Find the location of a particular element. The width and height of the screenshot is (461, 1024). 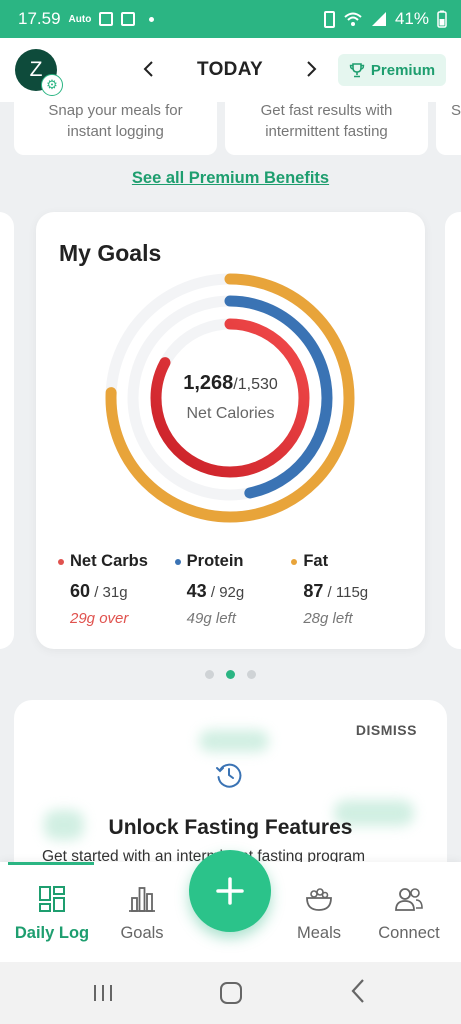

calories-summary: 1,268/1,530 Net Calories is located at coordinates (230, 397).